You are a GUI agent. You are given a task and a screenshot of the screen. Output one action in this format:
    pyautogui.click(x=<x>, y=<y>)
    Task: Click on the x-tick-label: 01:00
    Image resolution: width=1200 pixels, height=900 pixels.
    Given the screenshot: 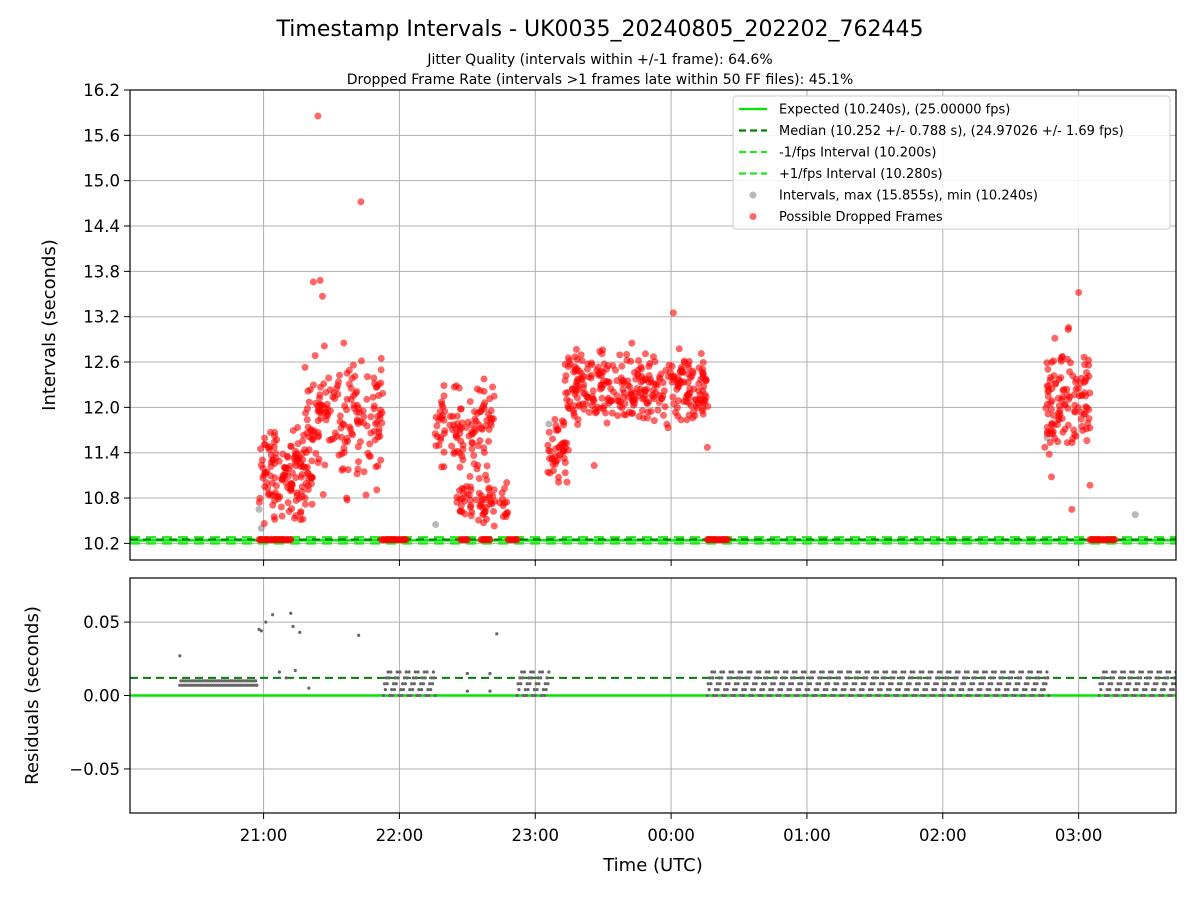 What is the action you would take?
    pyautogui.click(x=807, y=835)
    